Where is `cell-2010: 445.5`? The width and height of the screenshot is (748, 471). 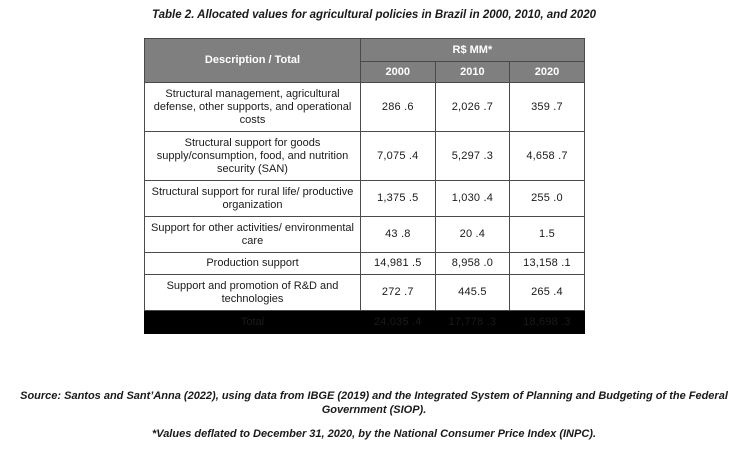 cell-2010: 445.5 is located at coordinates (472, 292).